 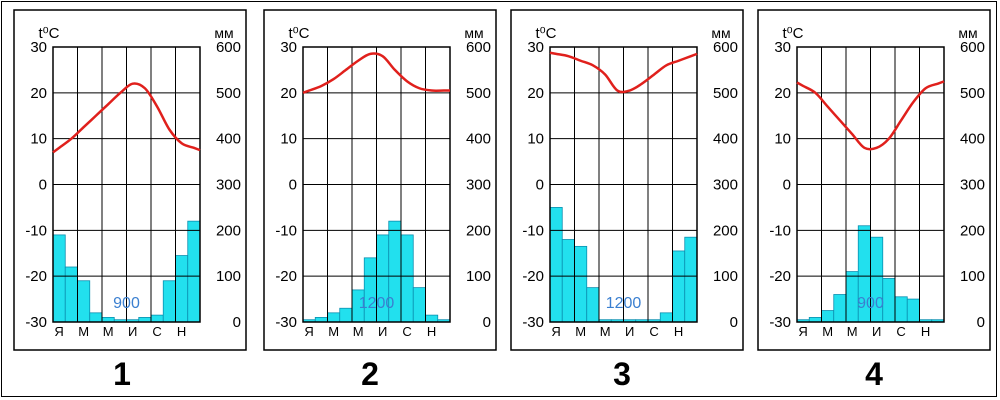 What do you see at coordinates (370, 374) in the screenshot?
I see `chart-number-2: 2` at bounding box center [370, 374].